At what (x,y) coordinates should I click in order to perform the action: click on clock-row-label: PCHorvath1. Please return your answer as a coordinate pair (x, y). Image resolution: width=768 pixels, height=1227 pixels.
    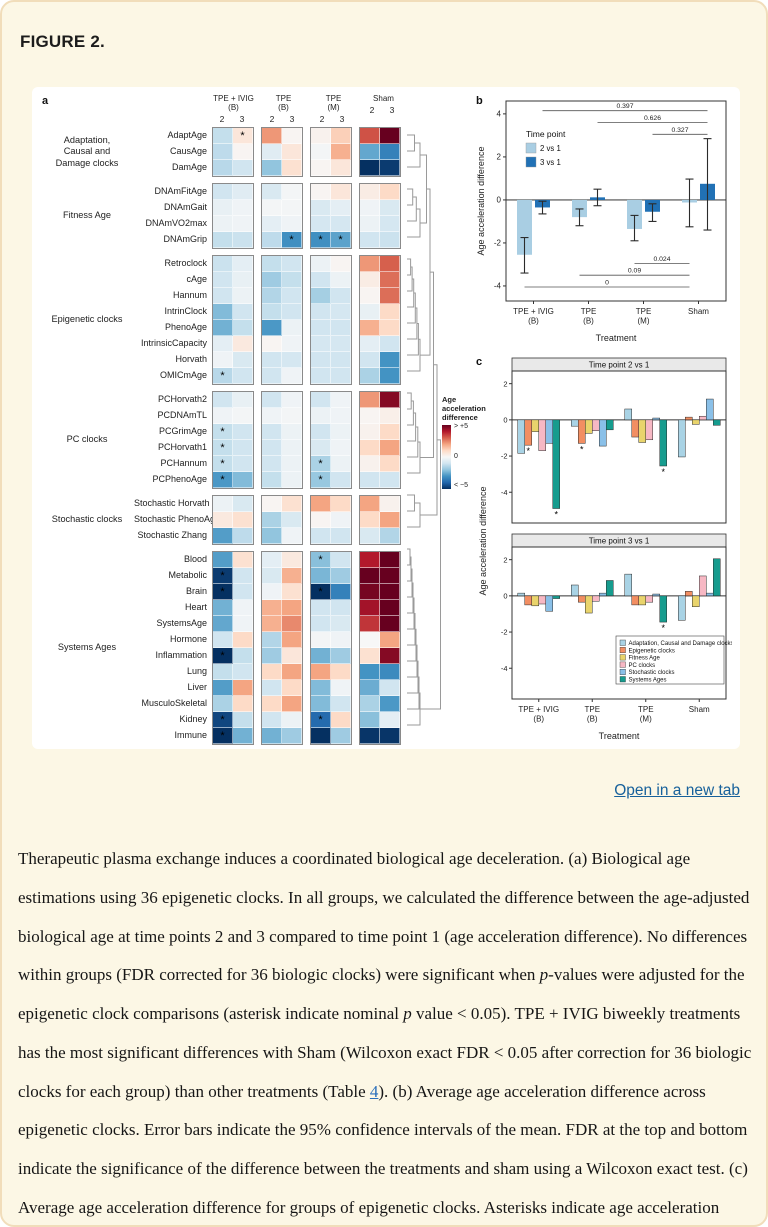
    Looking at the image, I should click on (182, 447).